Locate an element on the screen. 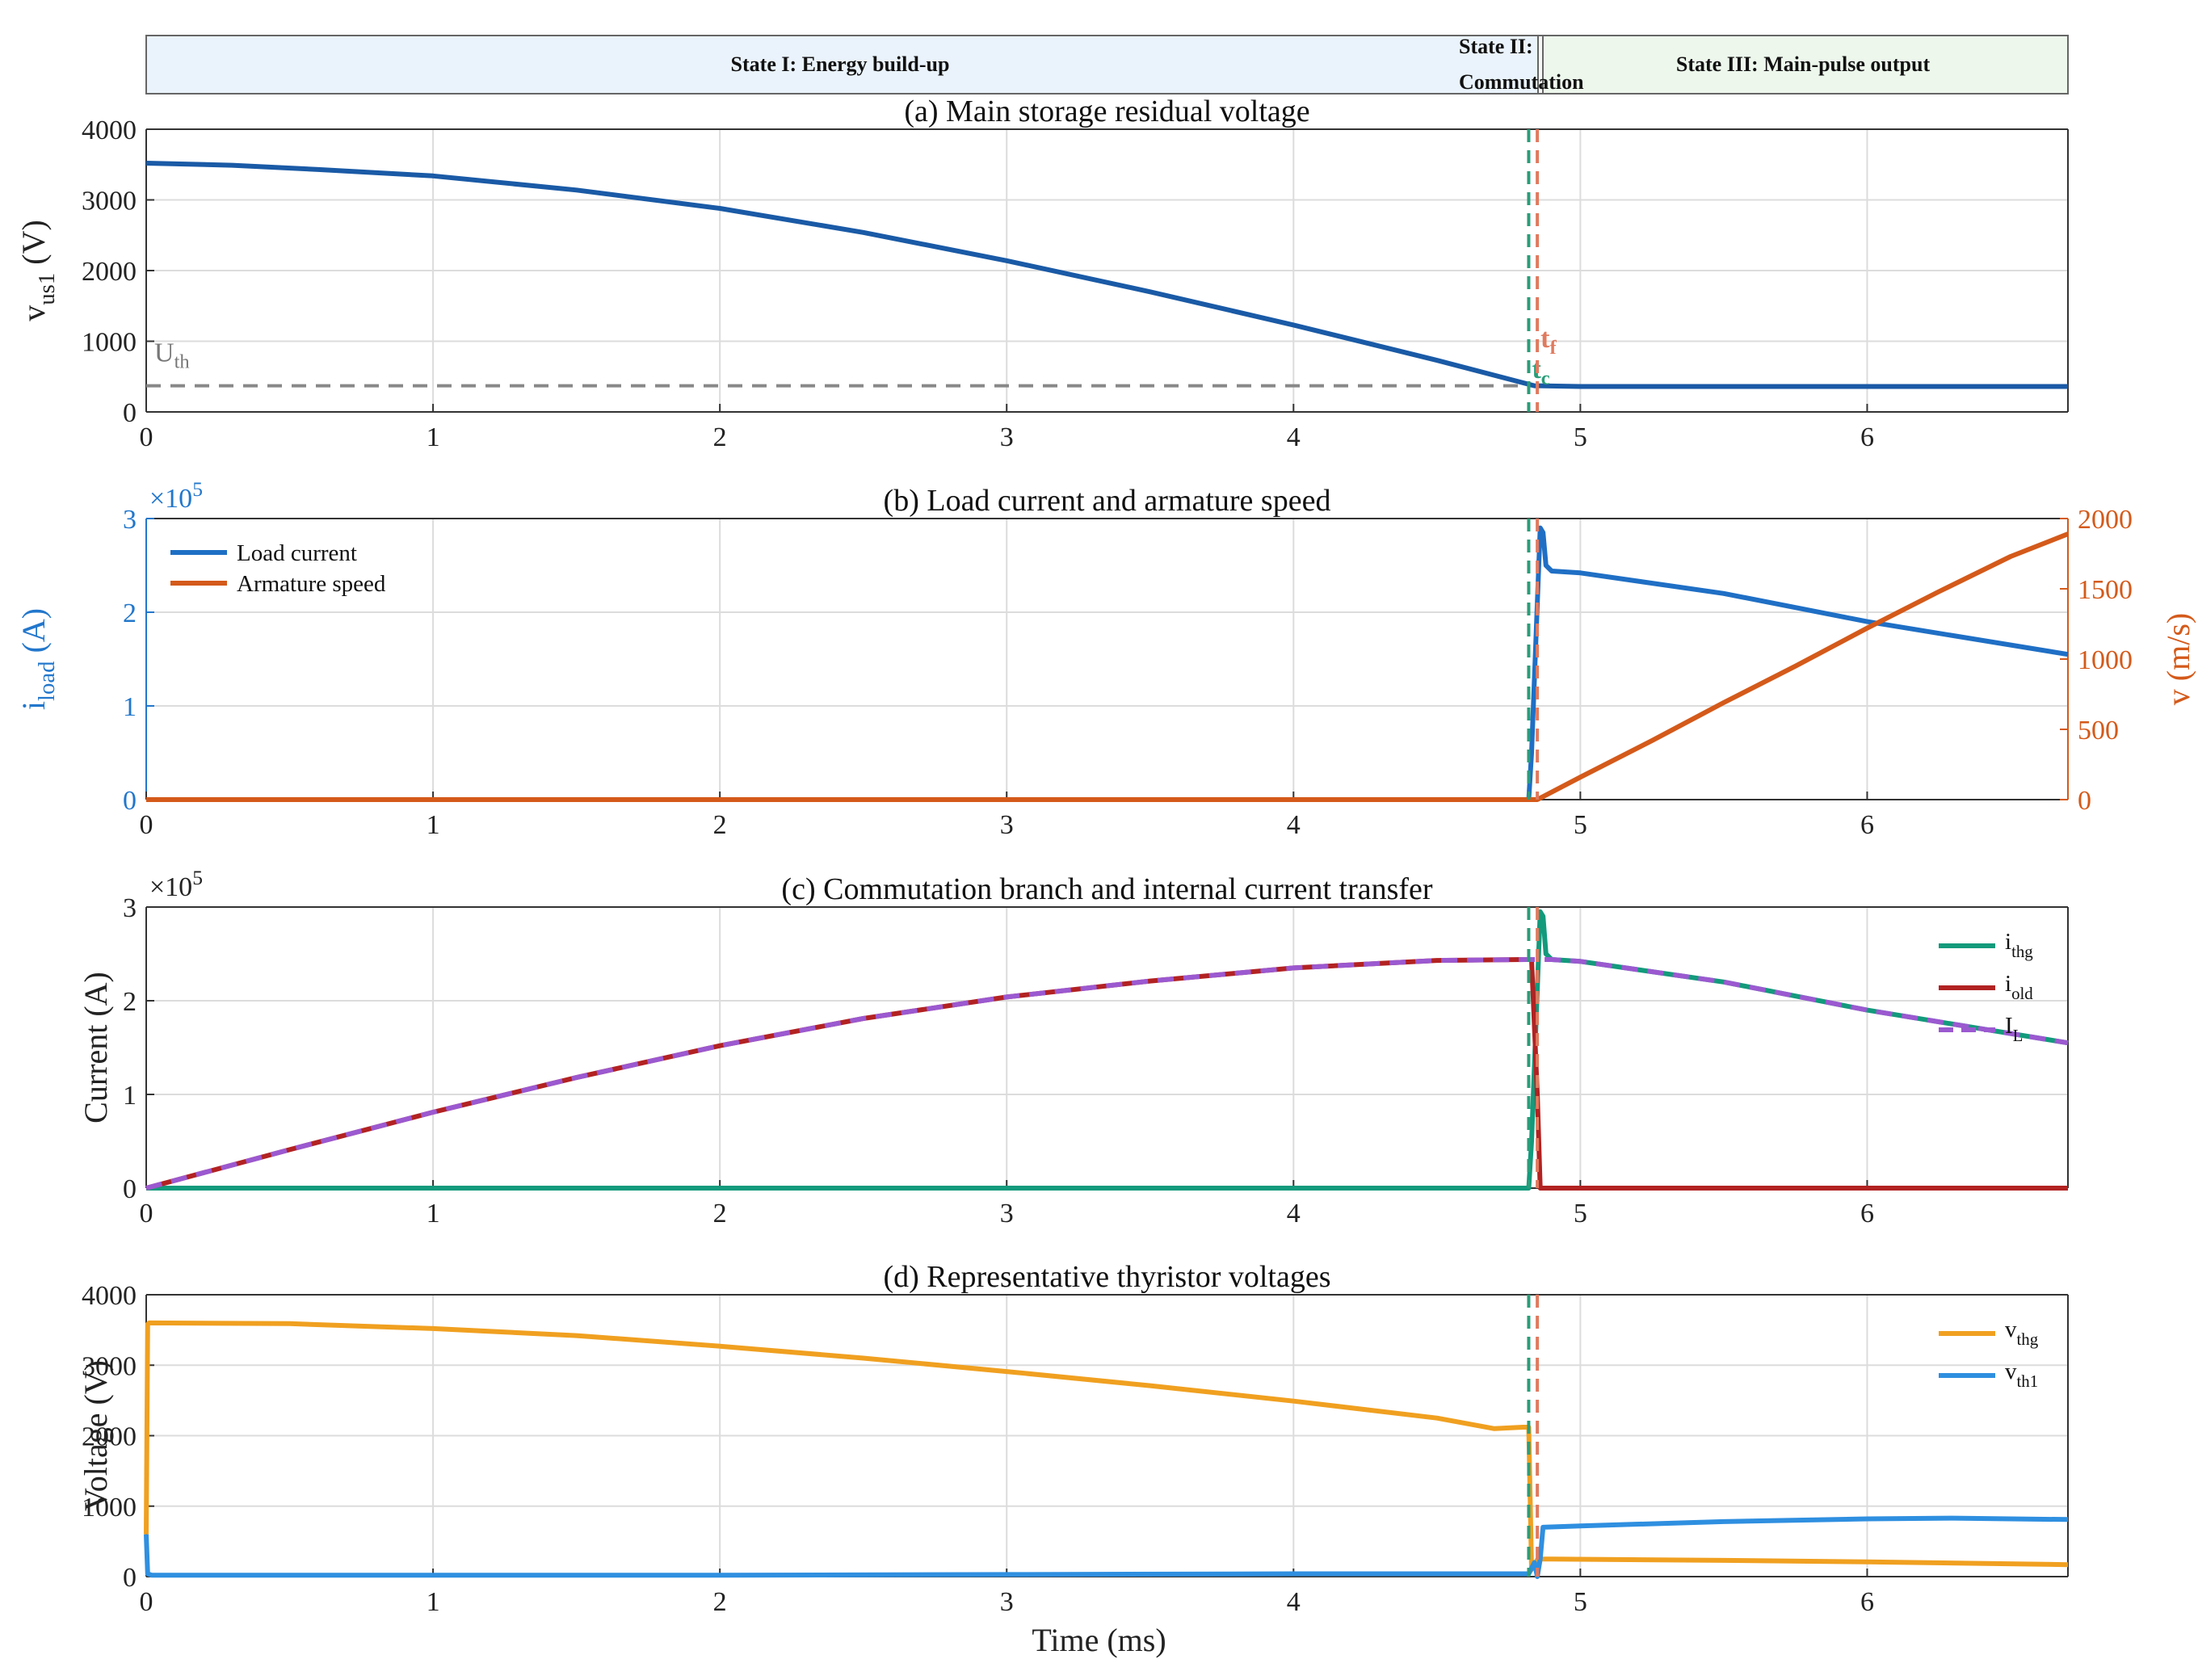  i-thg-series-line is located at coordinates (1107, 1050).